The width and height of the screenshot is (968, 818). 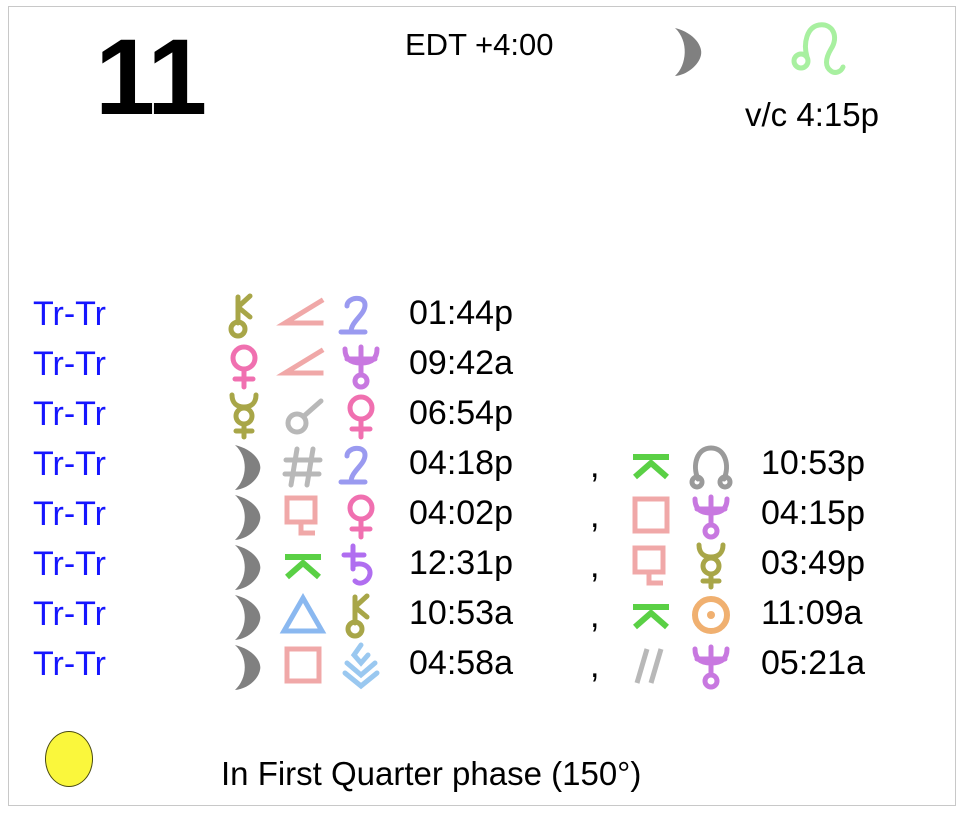 What do you see at coordinates (652, 666) in the screenshot?
I see `parallel-aspect-icon` at bounding box center [652, 666].